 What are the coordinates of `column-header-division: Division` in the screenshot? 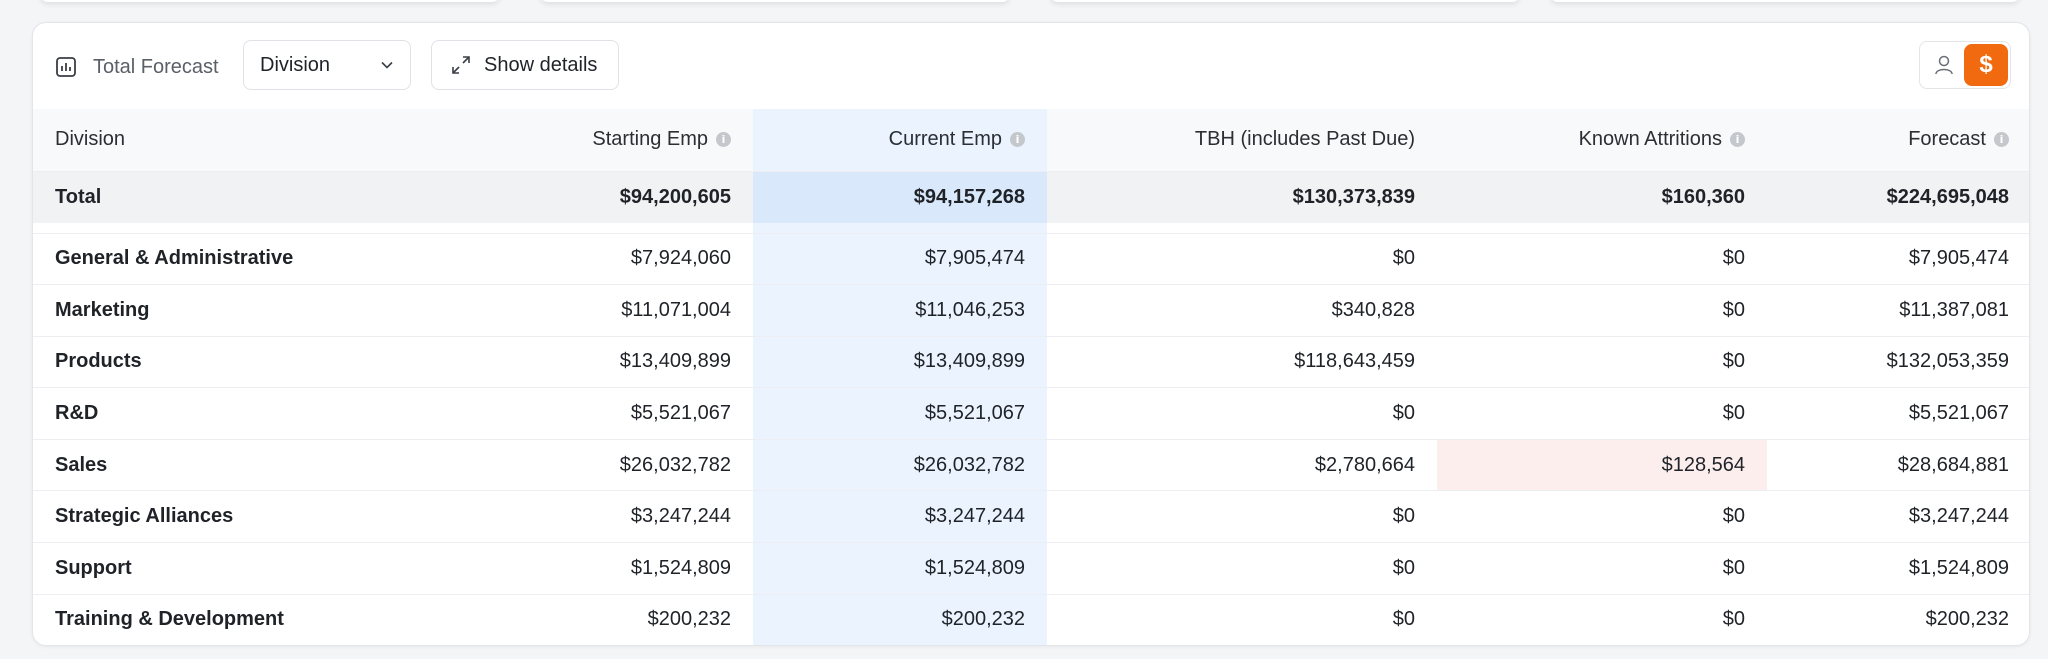 It's located at (228, 140).